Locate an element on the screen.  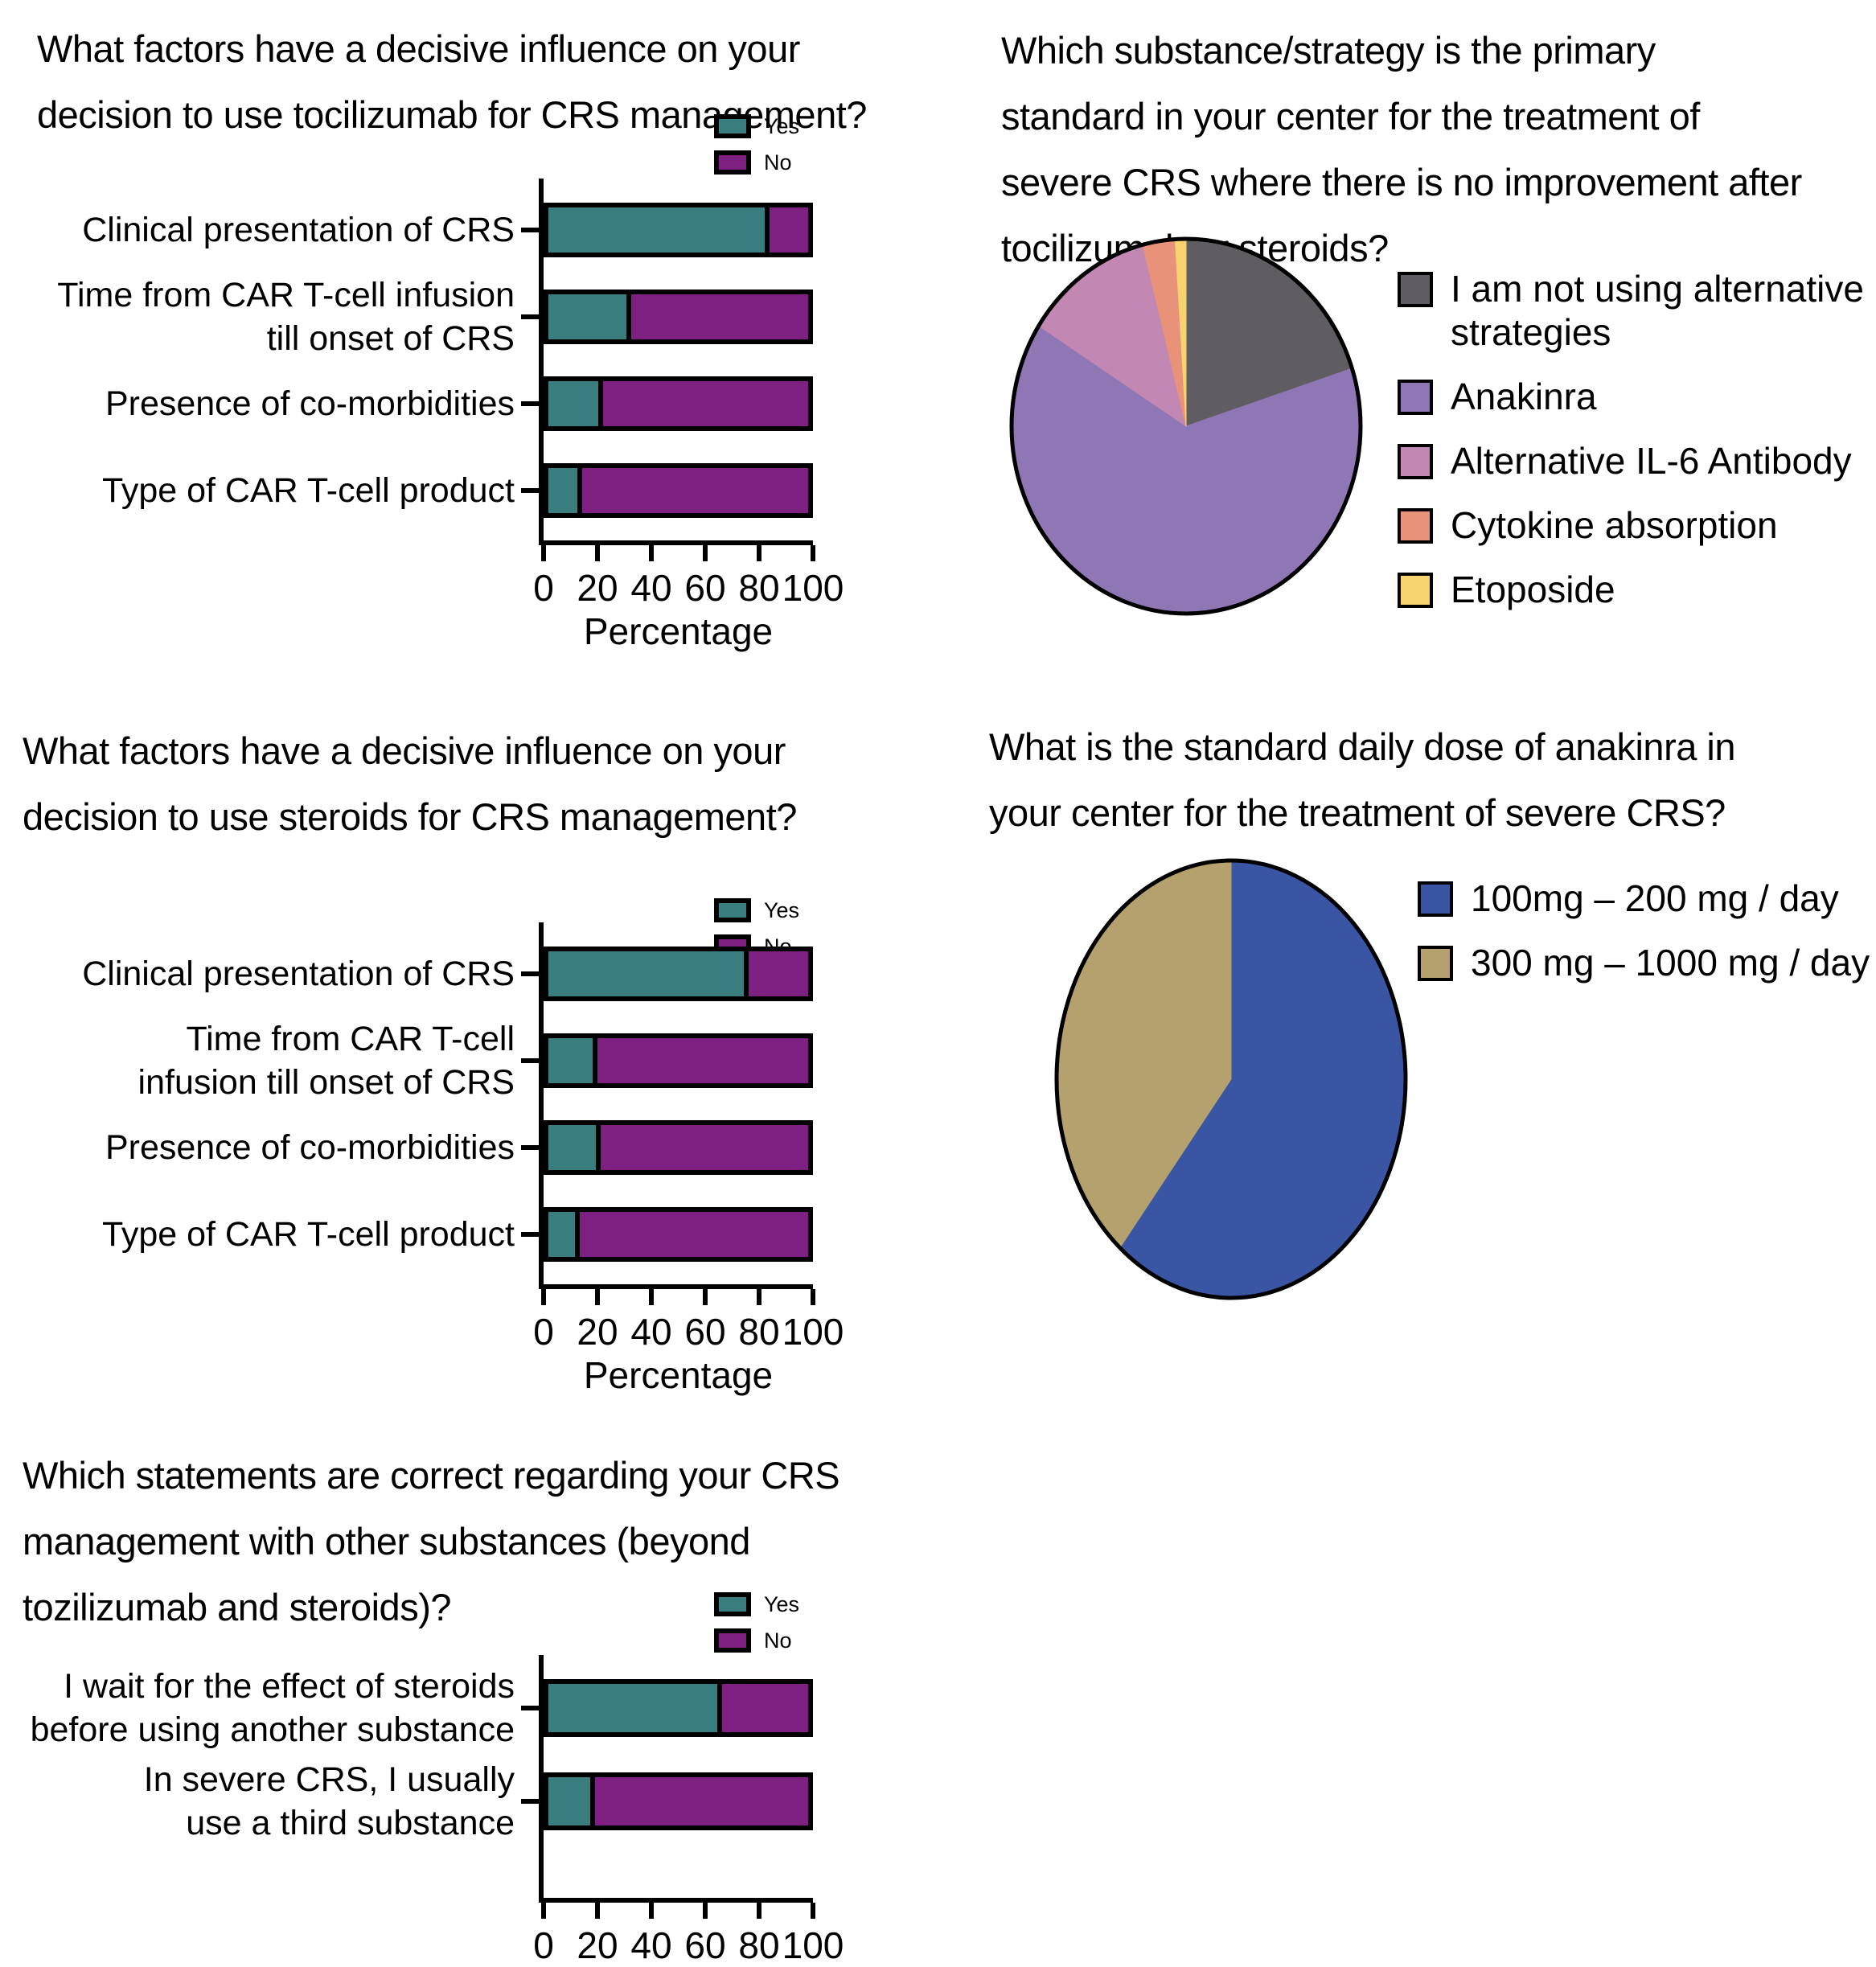
legend-item: Etoposide is located at coordinates (1631, 589).